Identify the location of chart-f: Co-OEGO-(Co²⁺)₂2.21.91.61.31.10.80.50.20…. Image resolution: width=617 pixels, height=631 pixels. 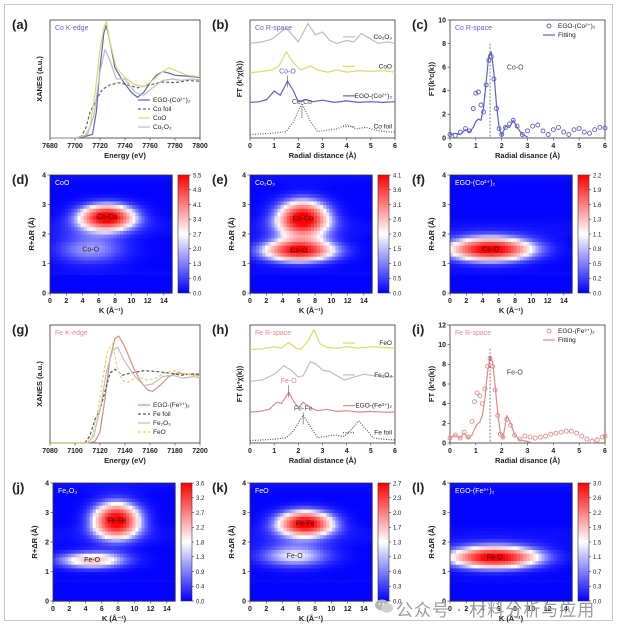
(512, 244).